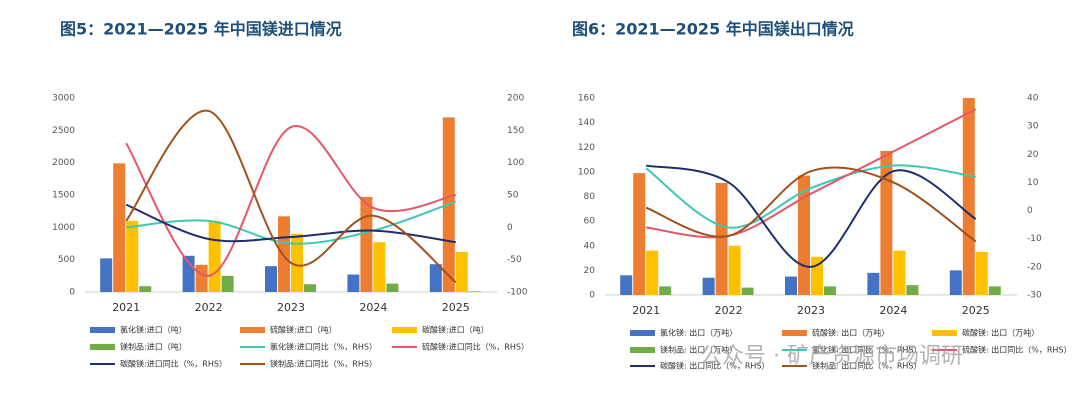  Describe the element at coordinates (1033, 99) in the screenshot. I see `y2-tick-label: 40` at that location.